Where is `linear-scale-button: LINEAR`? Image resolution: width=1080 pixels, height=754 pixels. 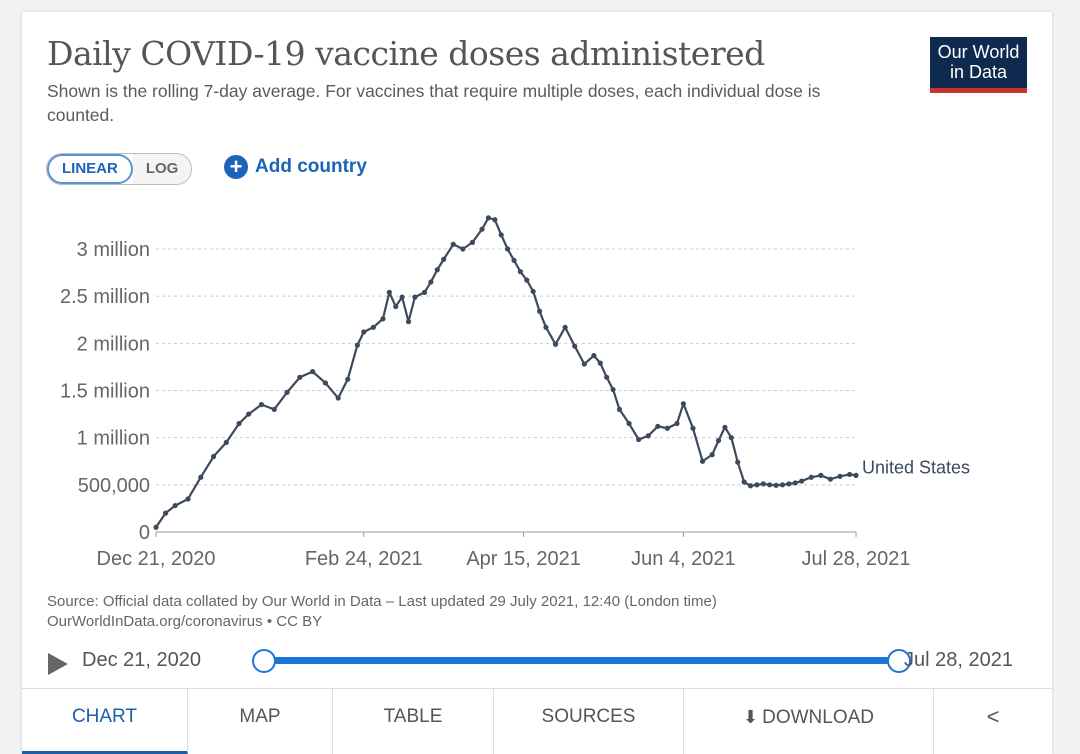 linear-scale-button: LINEAR is located at coordinates (90, 169).